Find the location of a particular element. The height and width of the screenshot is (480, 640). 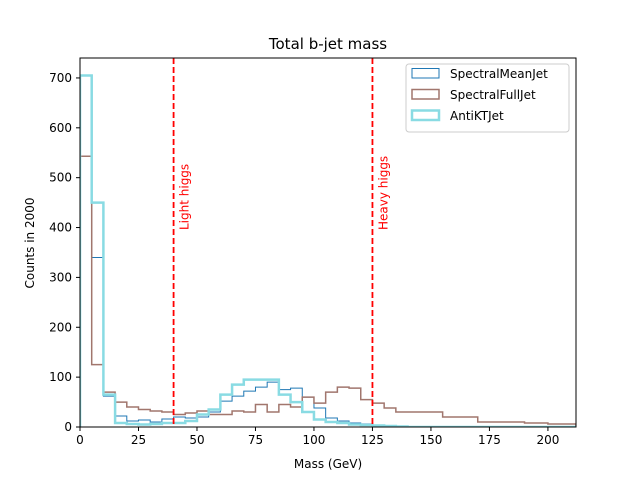

x-tick-label: 0 is located at coordinates (80, 440).